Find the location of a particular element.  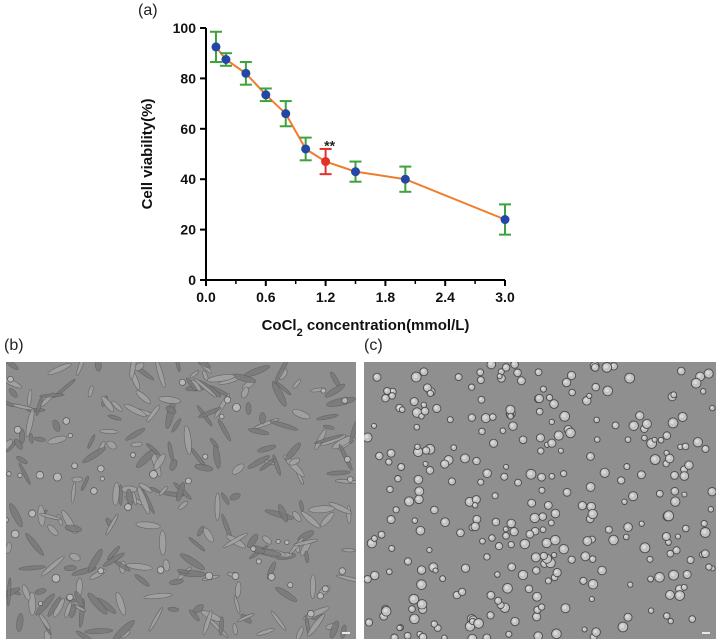

x-tick-label: 0.6 is located at coordinates (266, 297).